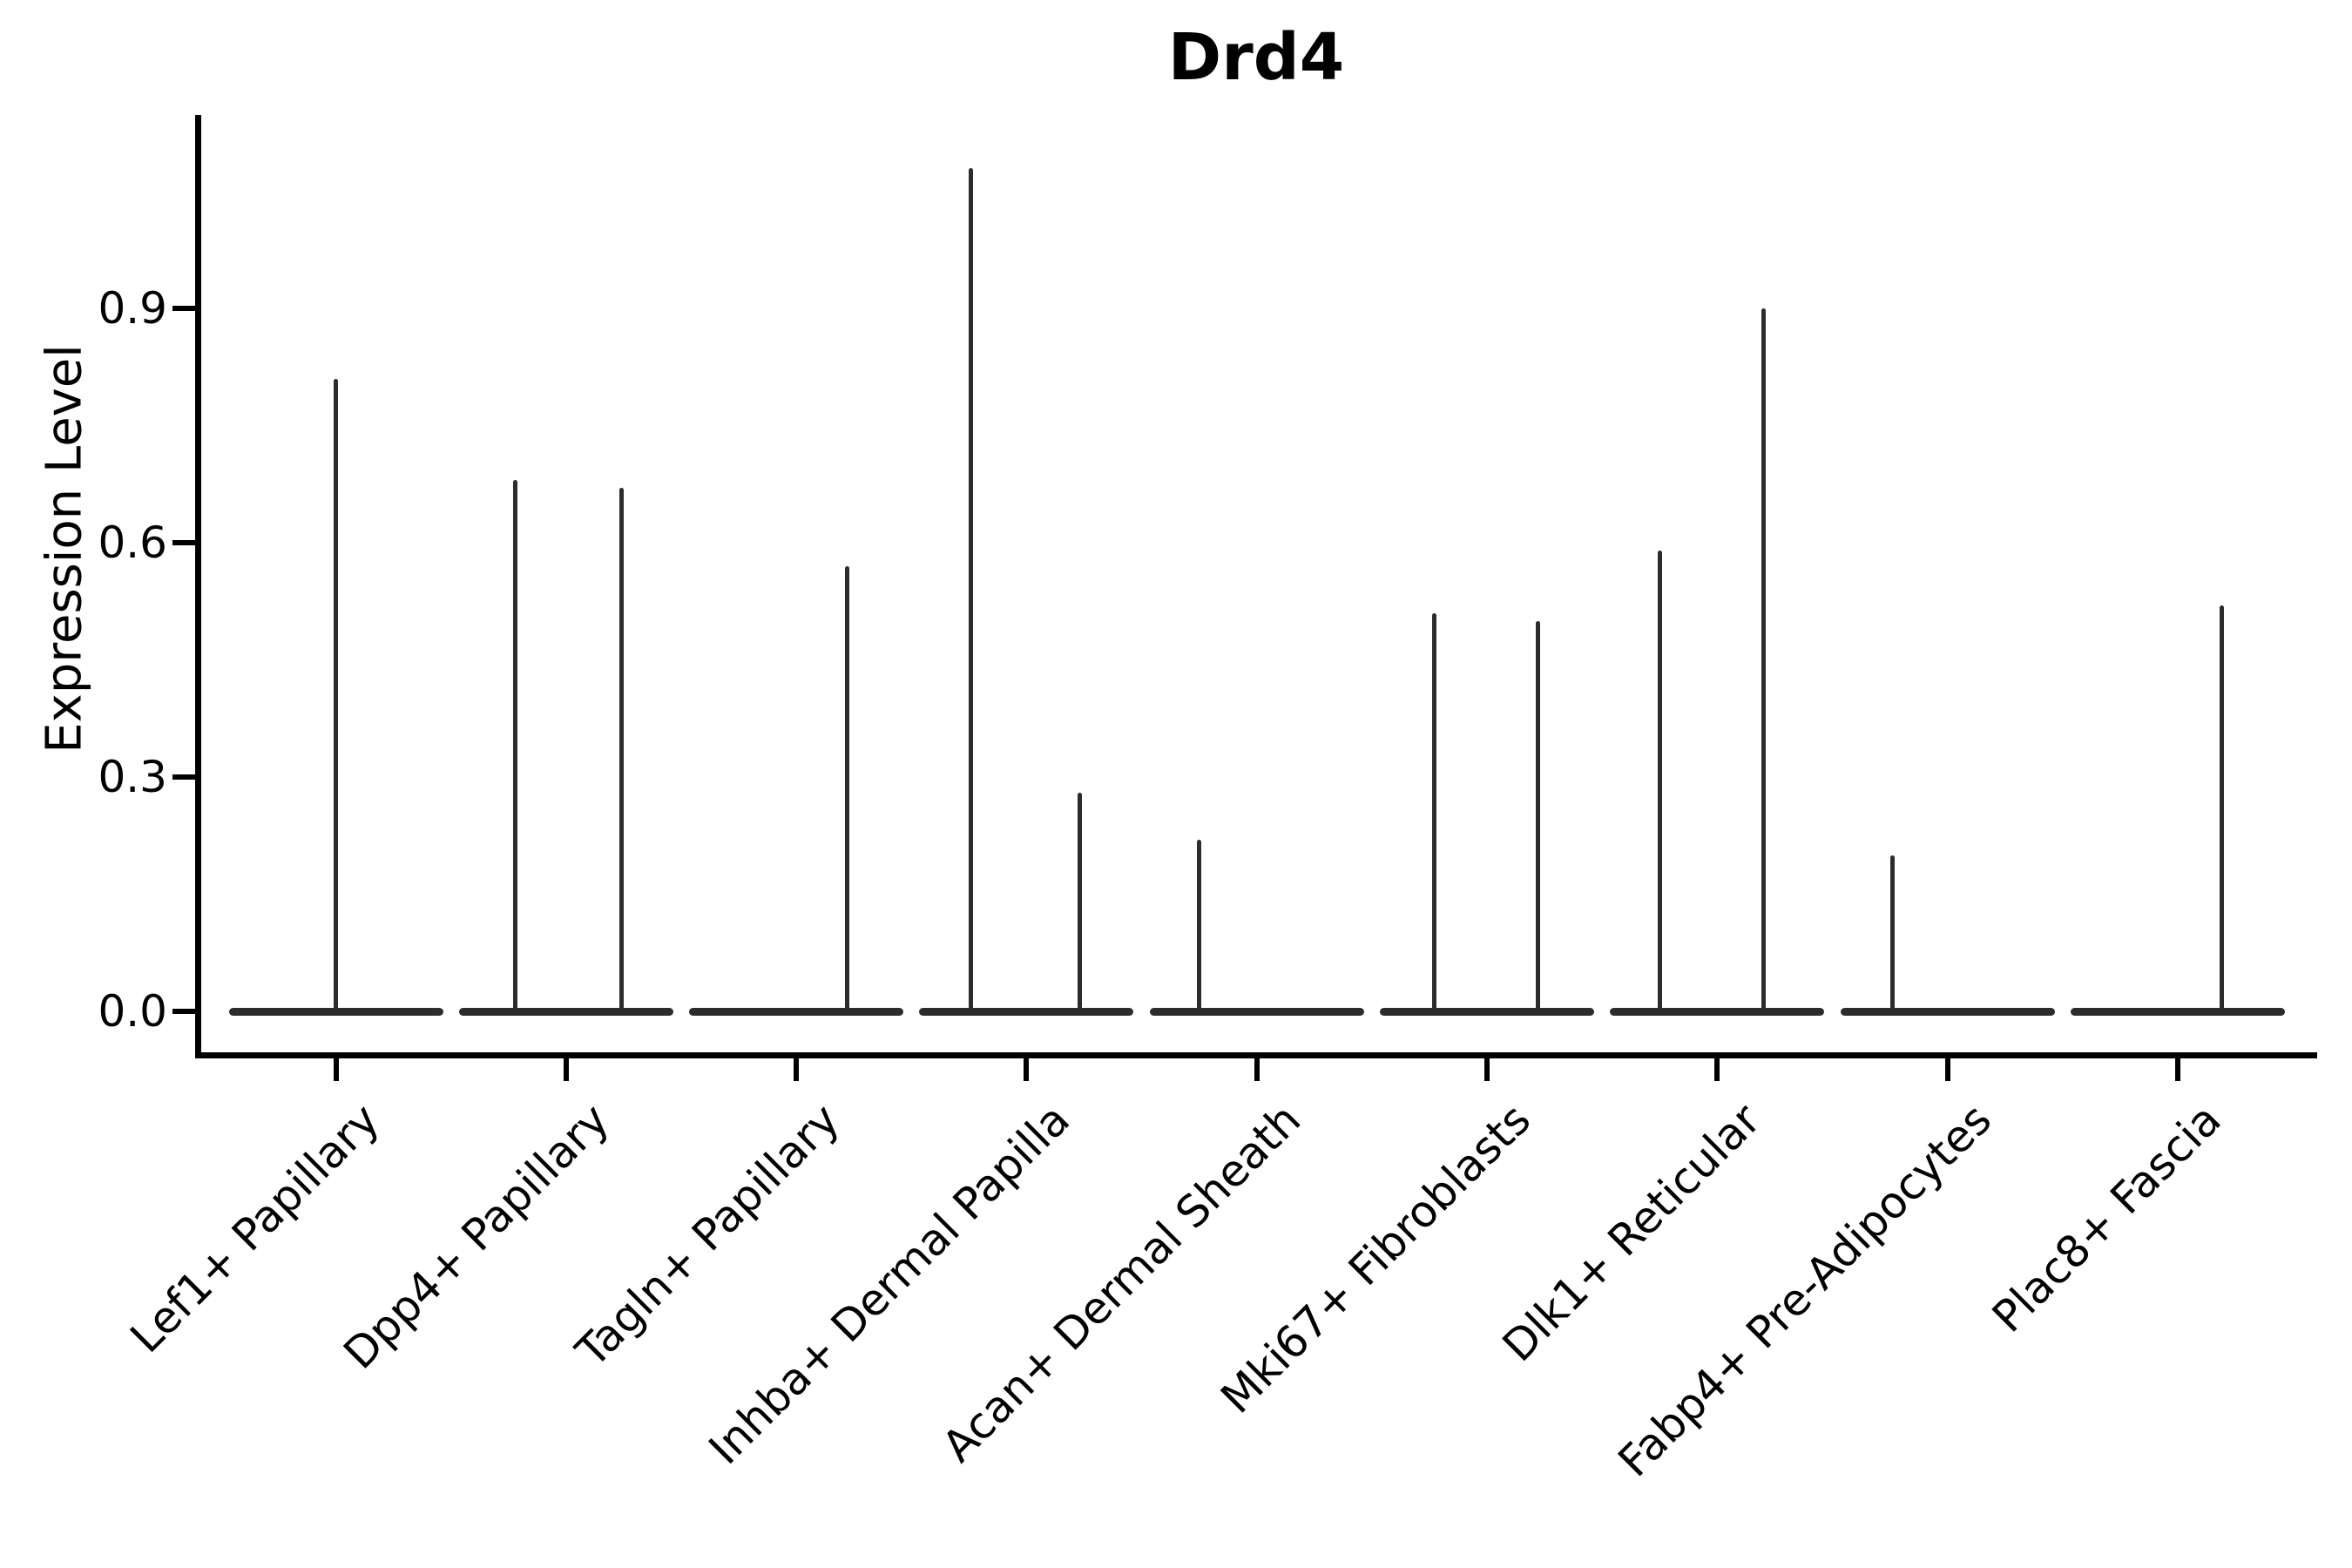  What do you see at coordinates (64, 549) in the screenshot?
I see `y-axis-label: Expression Level` at bounding box center [64, 549].